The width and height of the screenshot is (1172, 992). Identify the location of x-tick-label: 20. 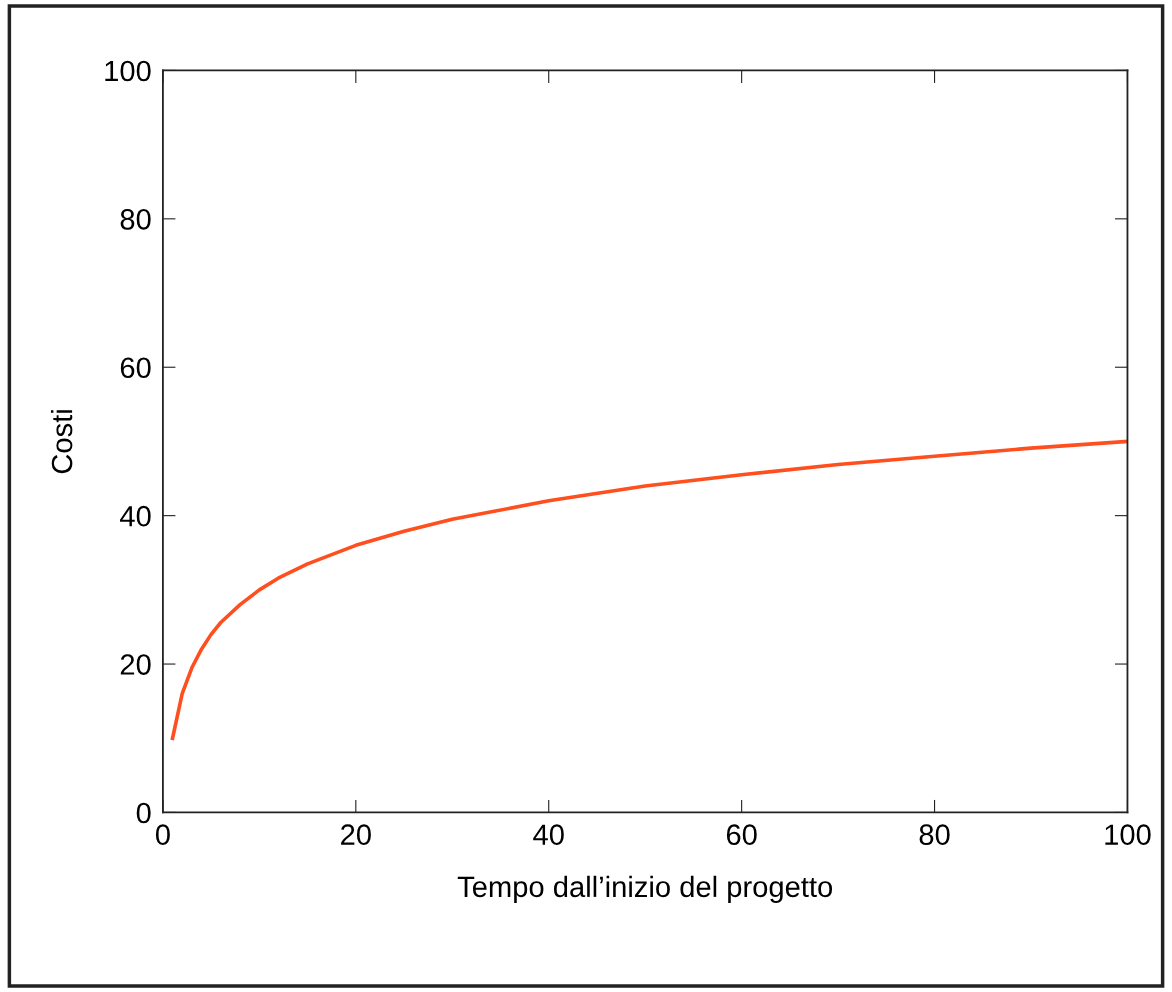
(356, 834).